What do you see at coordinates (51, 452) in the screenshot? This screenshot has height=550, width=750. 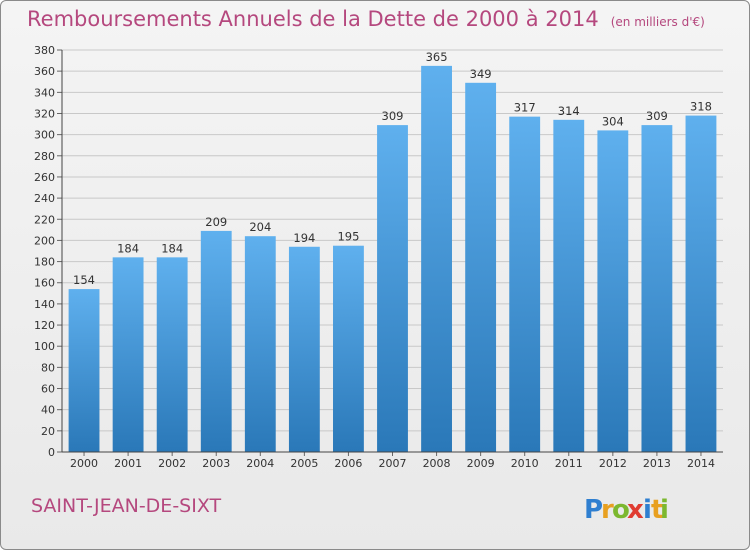 I see `y-tick-label: 0` at bounding box center [51, 452].